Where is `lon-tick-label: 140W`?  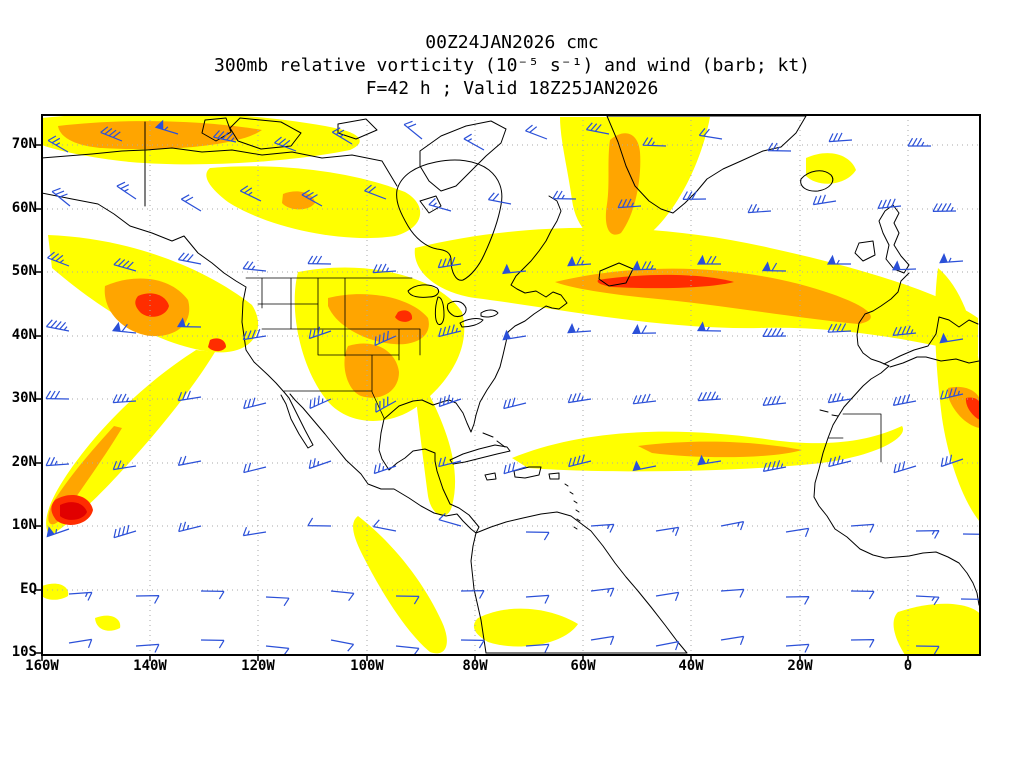
lon-tick-label: 140W is located at coordinates (150, 666).